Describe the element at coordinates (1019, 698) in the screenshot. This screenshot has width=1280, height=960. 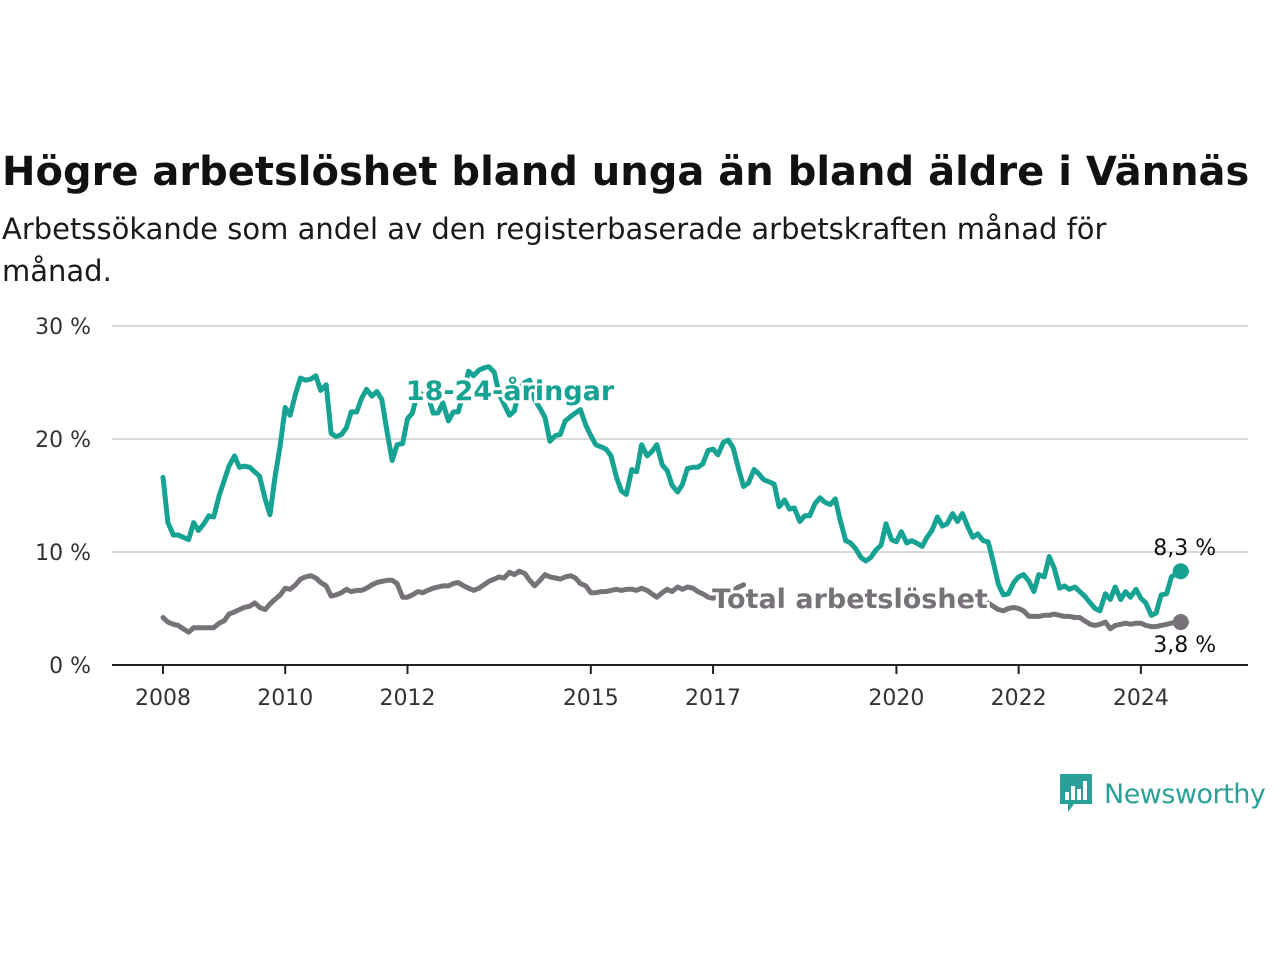
I see `x-tick-label-2022: 2022` at that location.